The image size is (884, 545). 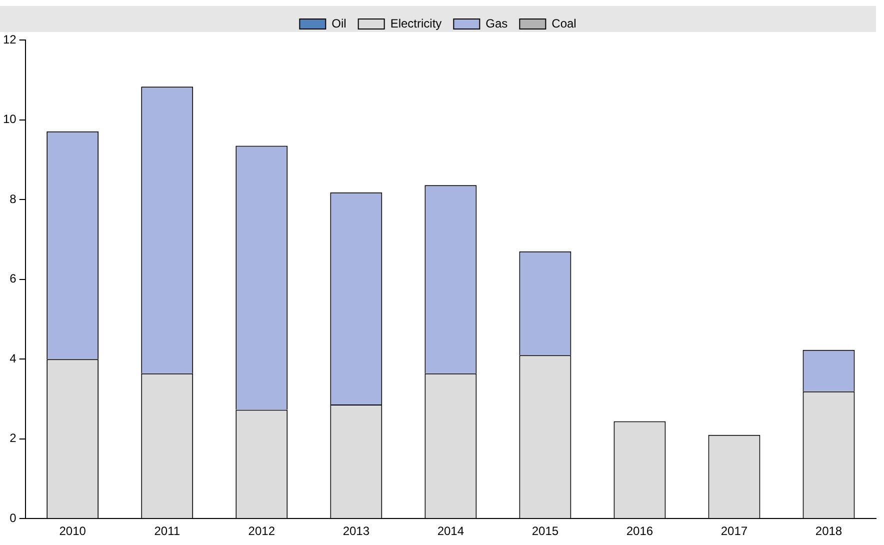 What do you see at coordinates (9, 39) in the screenshot?
I see `y-tick-label: 12` at bounding box center [9, 39].